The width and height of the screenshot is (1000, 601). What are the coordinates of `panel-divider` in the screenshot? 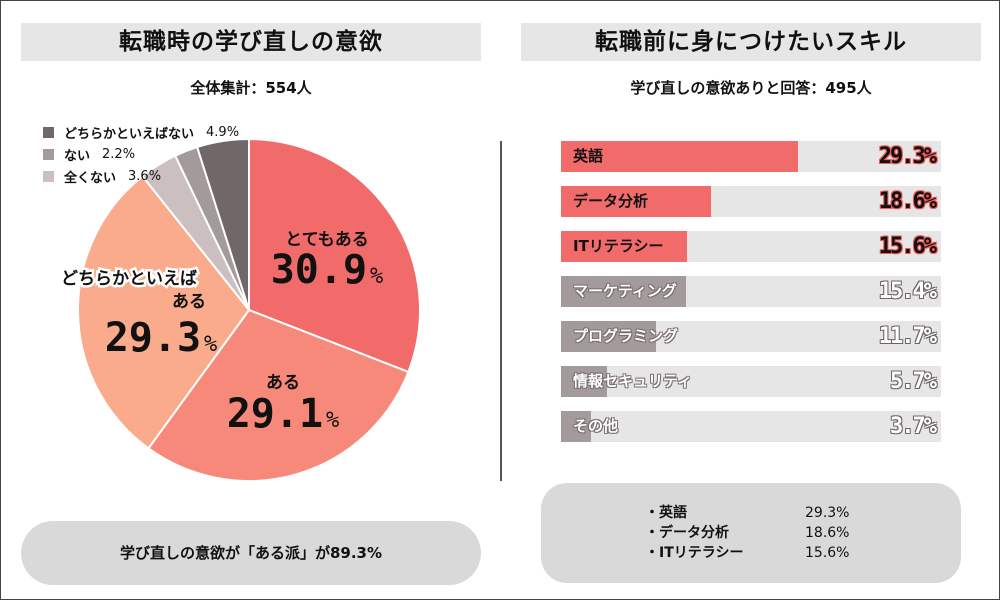 It's located at (501, 311).